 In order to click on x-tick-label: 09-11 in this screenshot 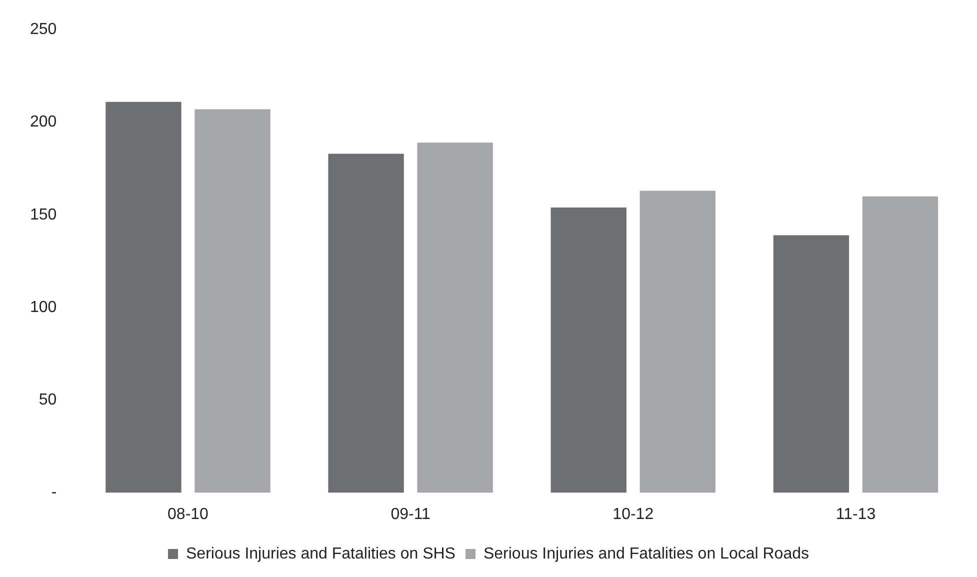, I will do `click(410, 514)`.